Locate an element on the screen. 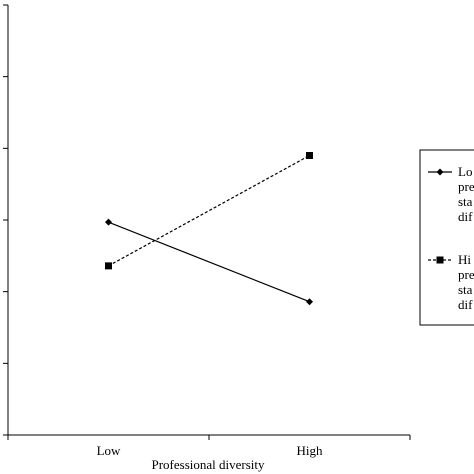  x-axis-title: Professional diversity is located at coordinates (208, 464).